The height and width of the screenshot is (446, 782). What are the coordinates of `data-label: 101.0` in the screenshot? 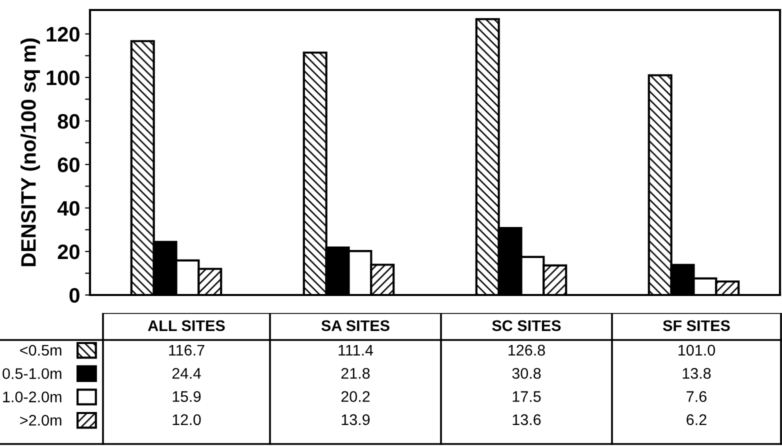 It's located at (697, 350).